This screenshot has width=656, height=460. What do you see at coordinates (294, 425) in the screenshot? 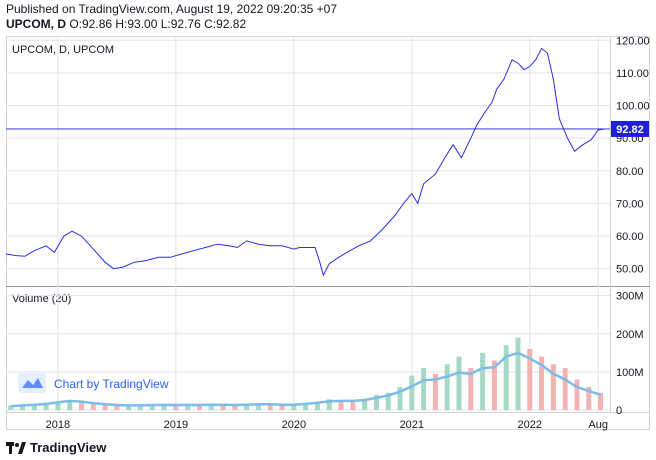
I see `time-tick-label: 2020` at bounding box center [294, 425].